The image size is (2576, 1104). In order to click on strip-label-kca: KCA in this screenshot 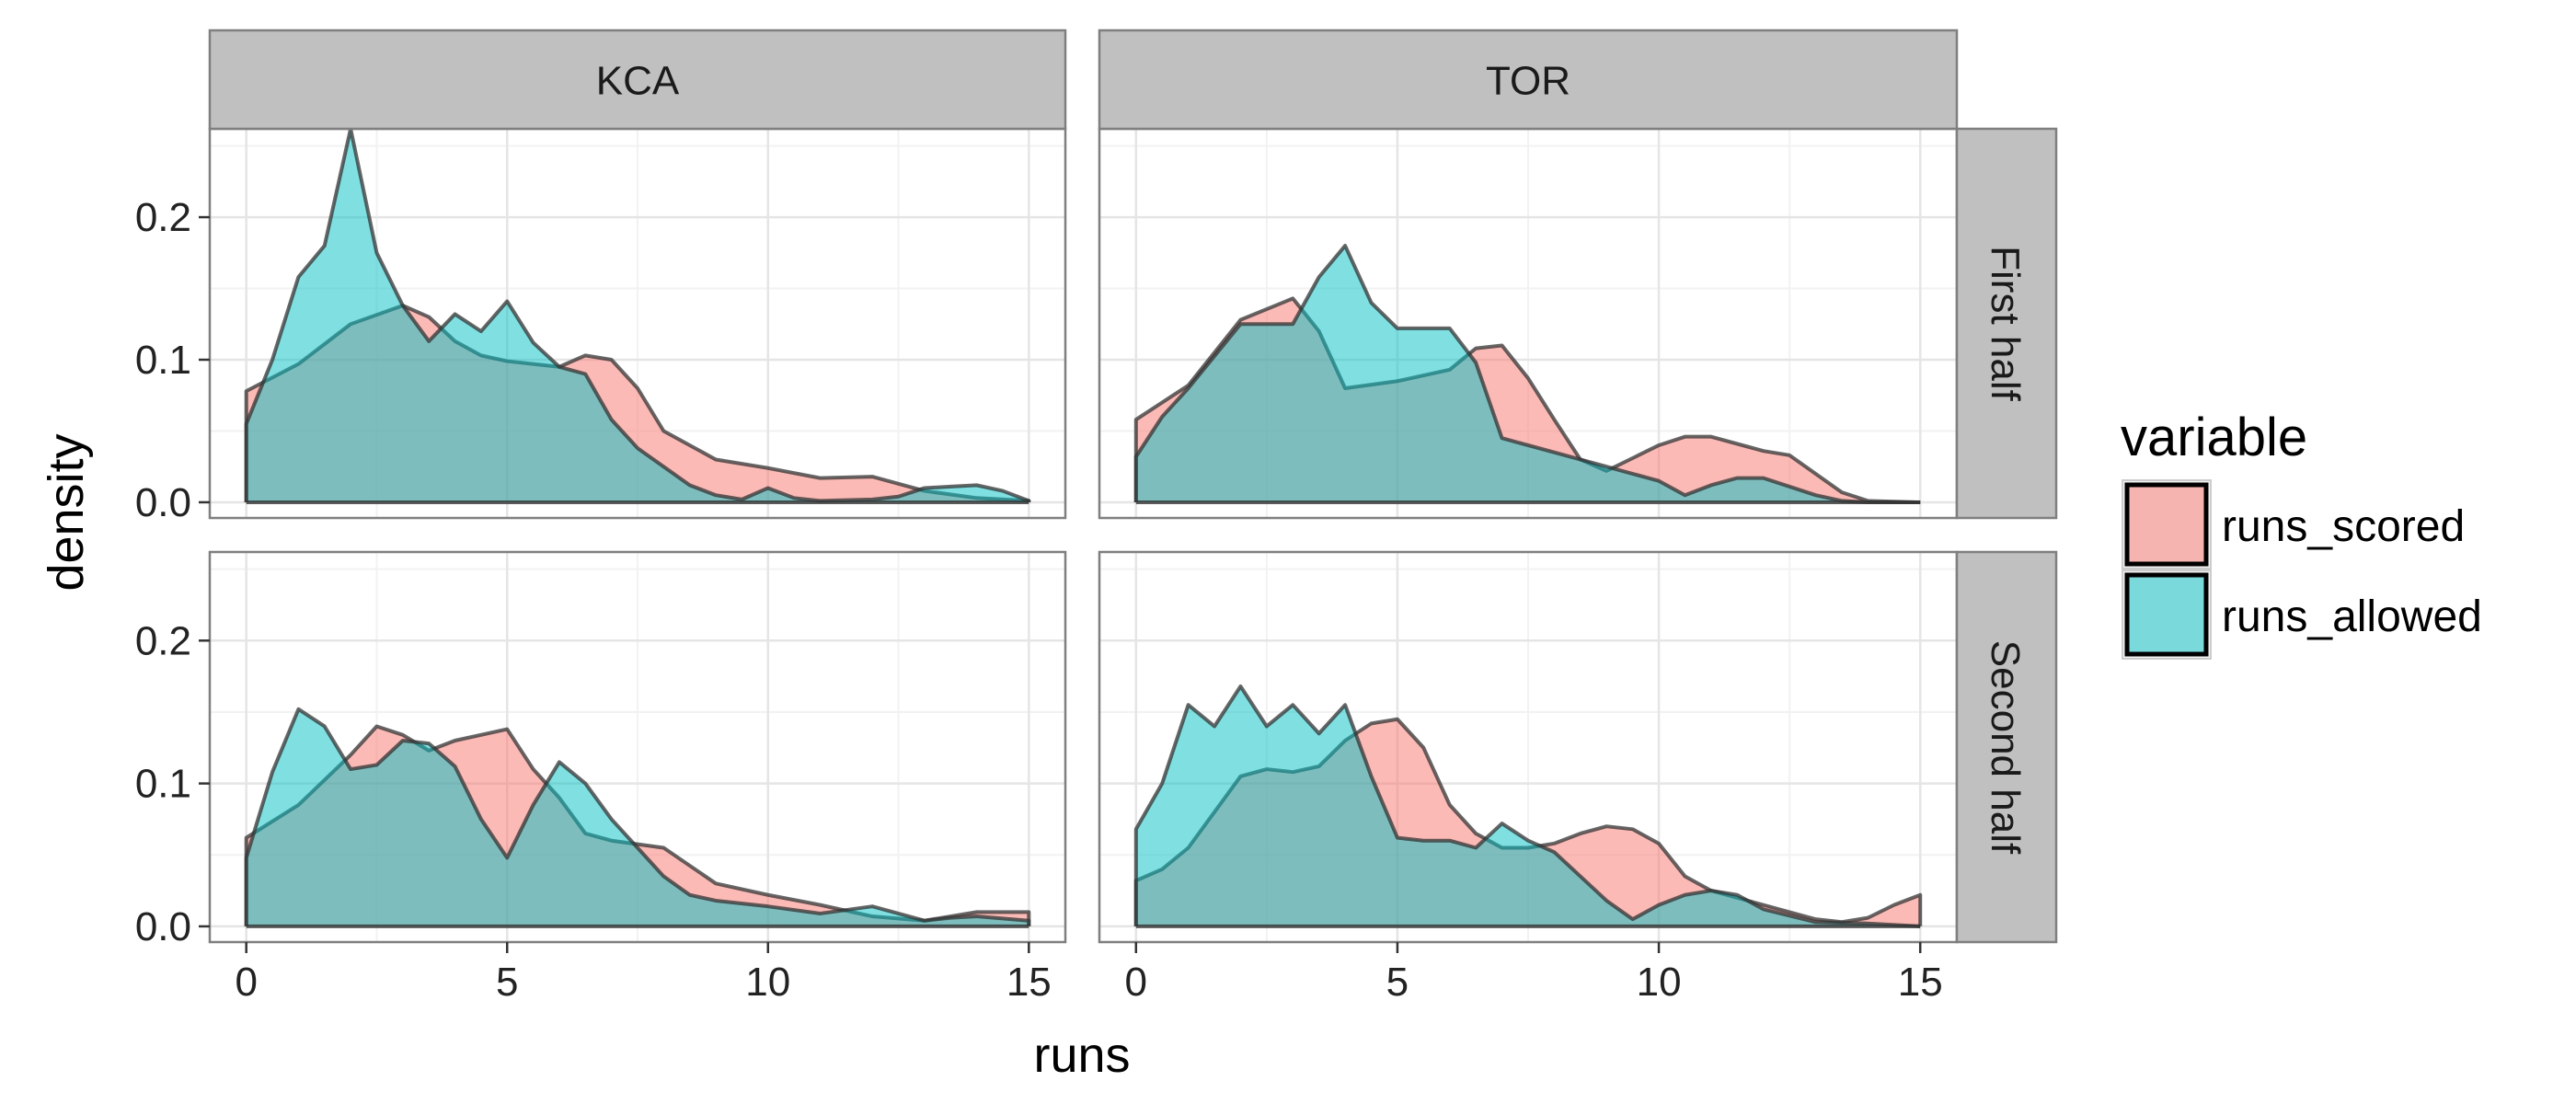, I will do `click(638, 81)`.